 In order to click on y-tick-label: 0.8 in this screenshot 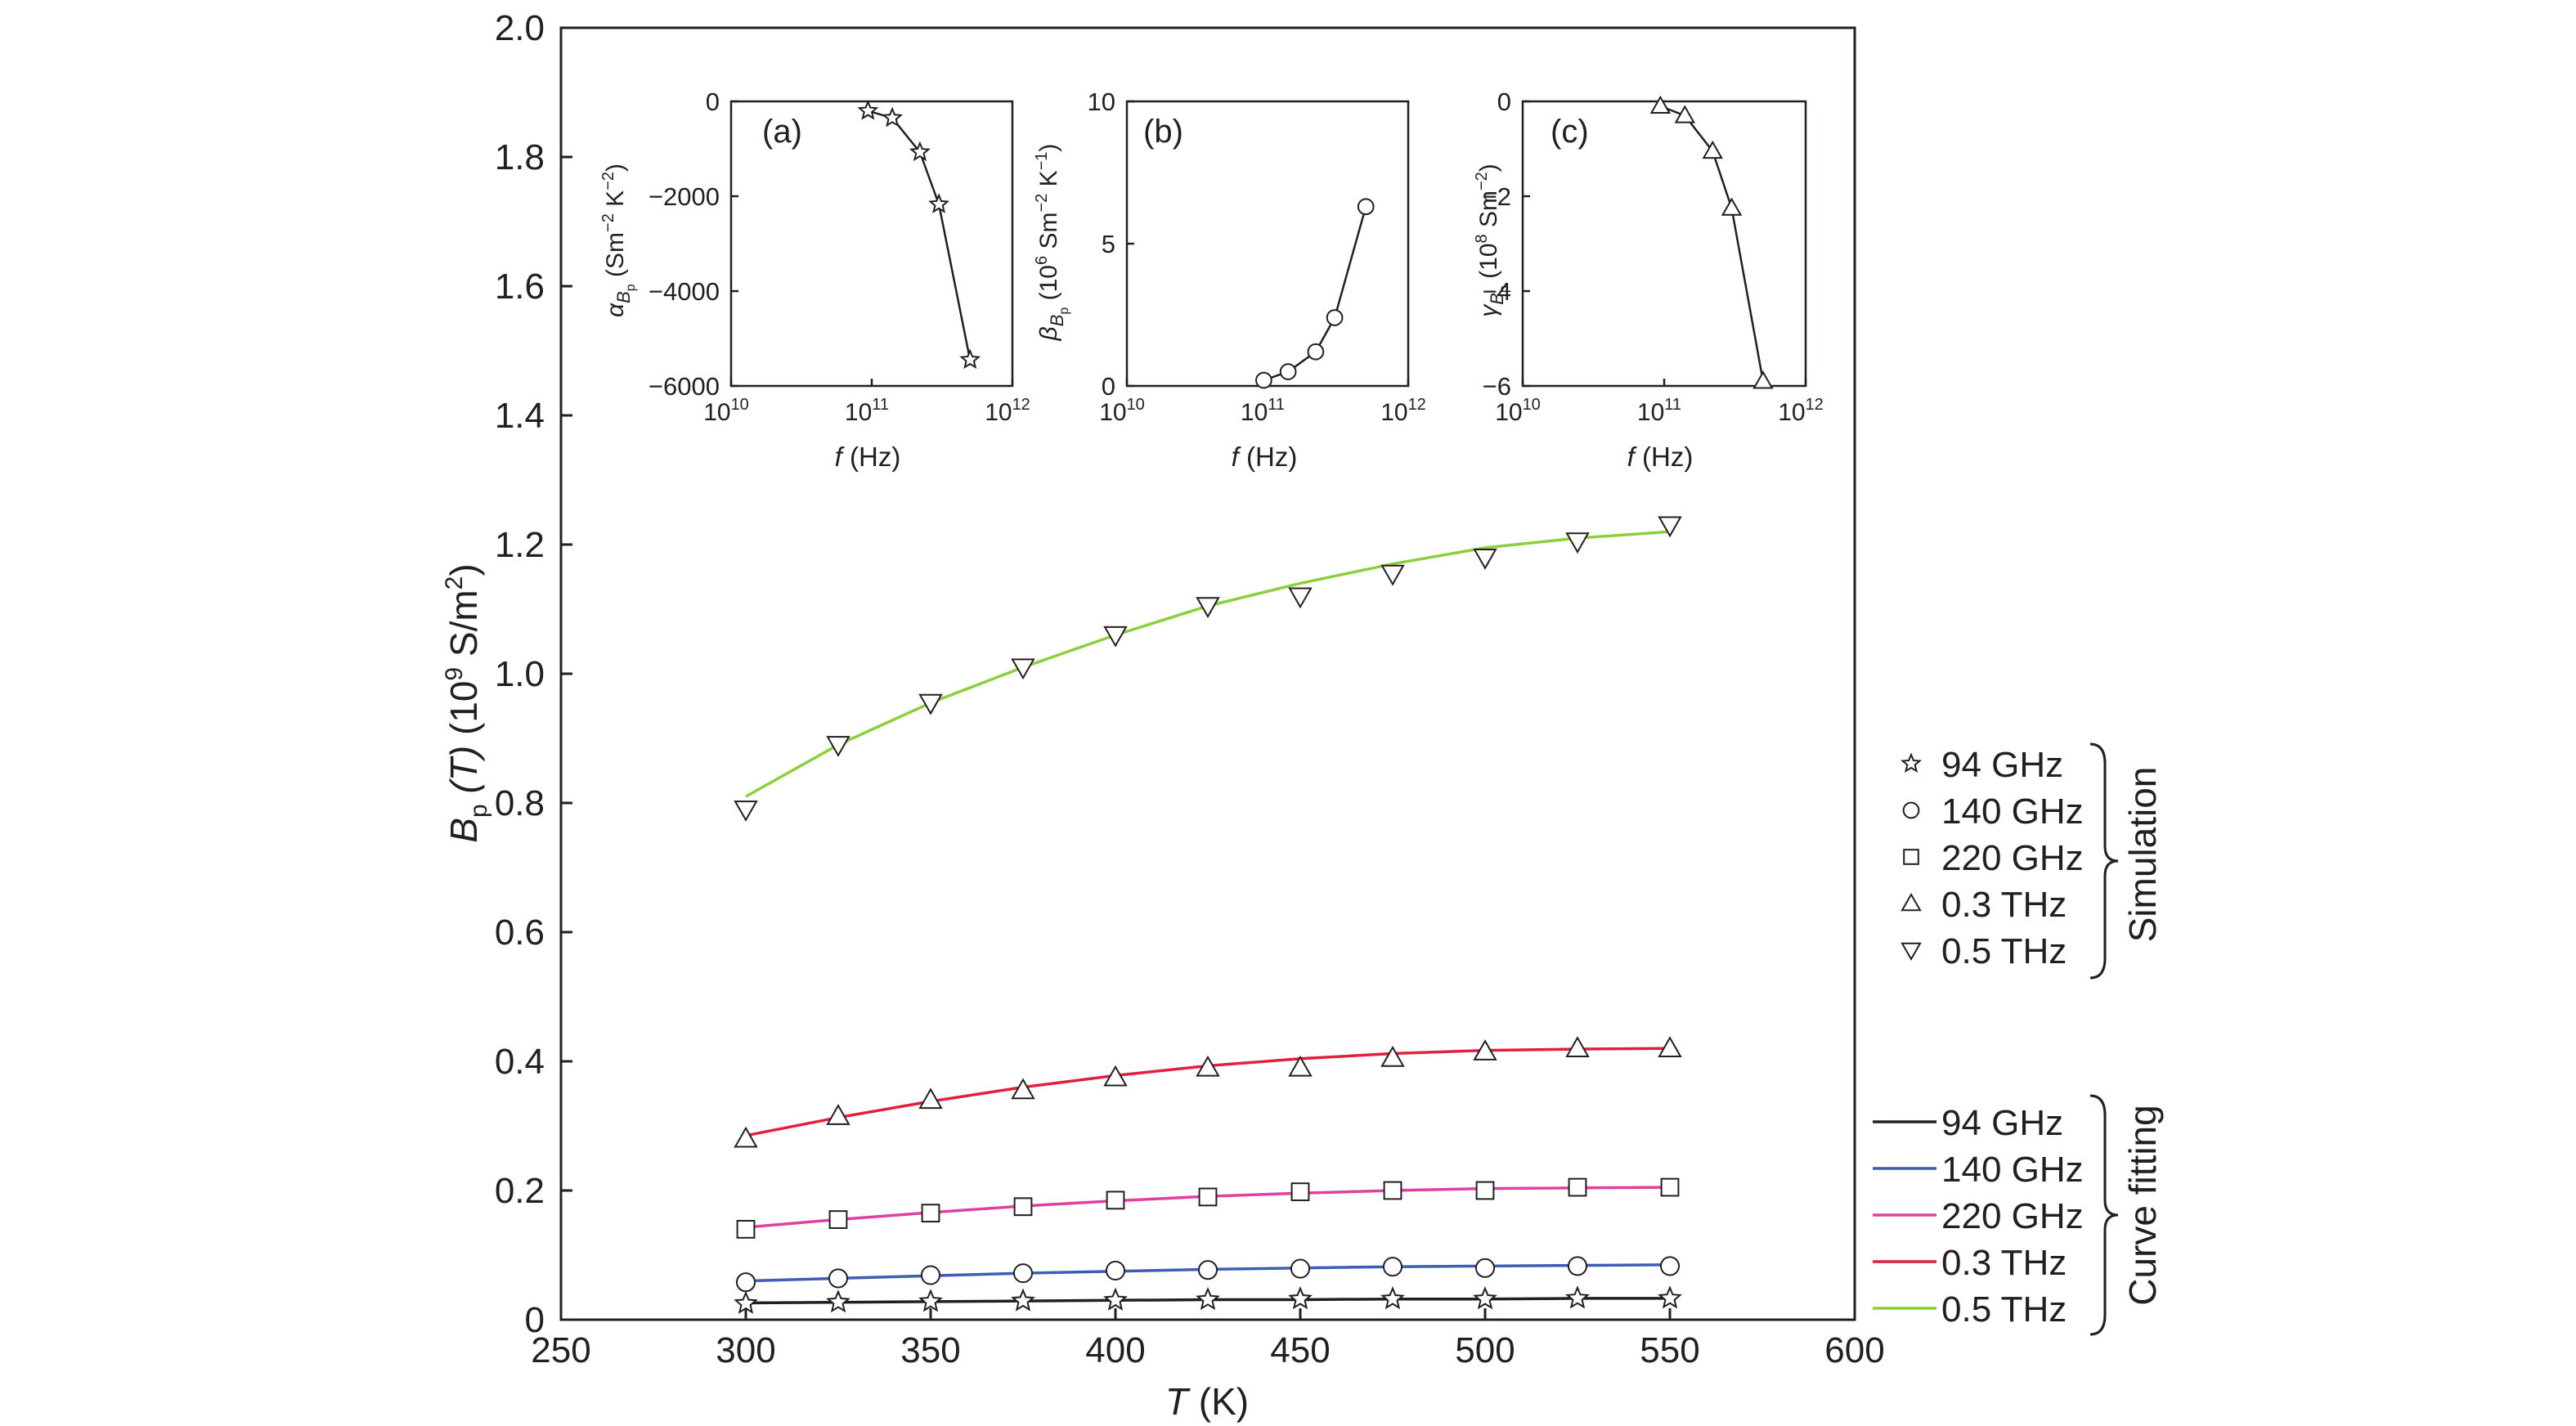, I will do `click(520, 803)`.